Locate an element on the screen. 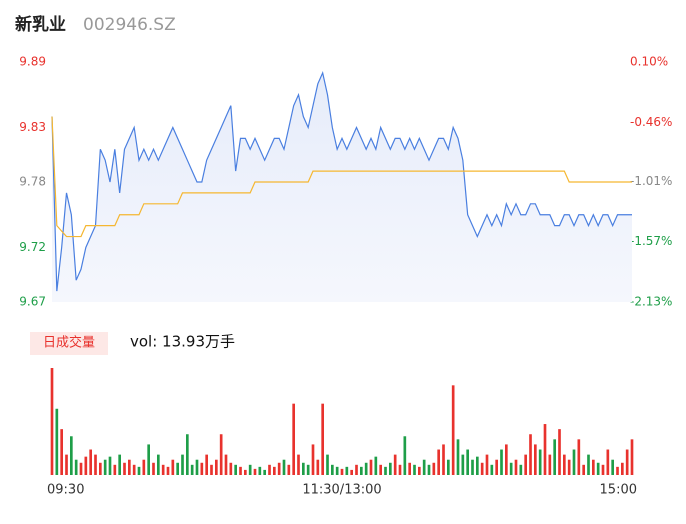 The width and height of the screenshot is (686, 524). y2-tick-label: 0.10% is located at coordinates (649, 62).